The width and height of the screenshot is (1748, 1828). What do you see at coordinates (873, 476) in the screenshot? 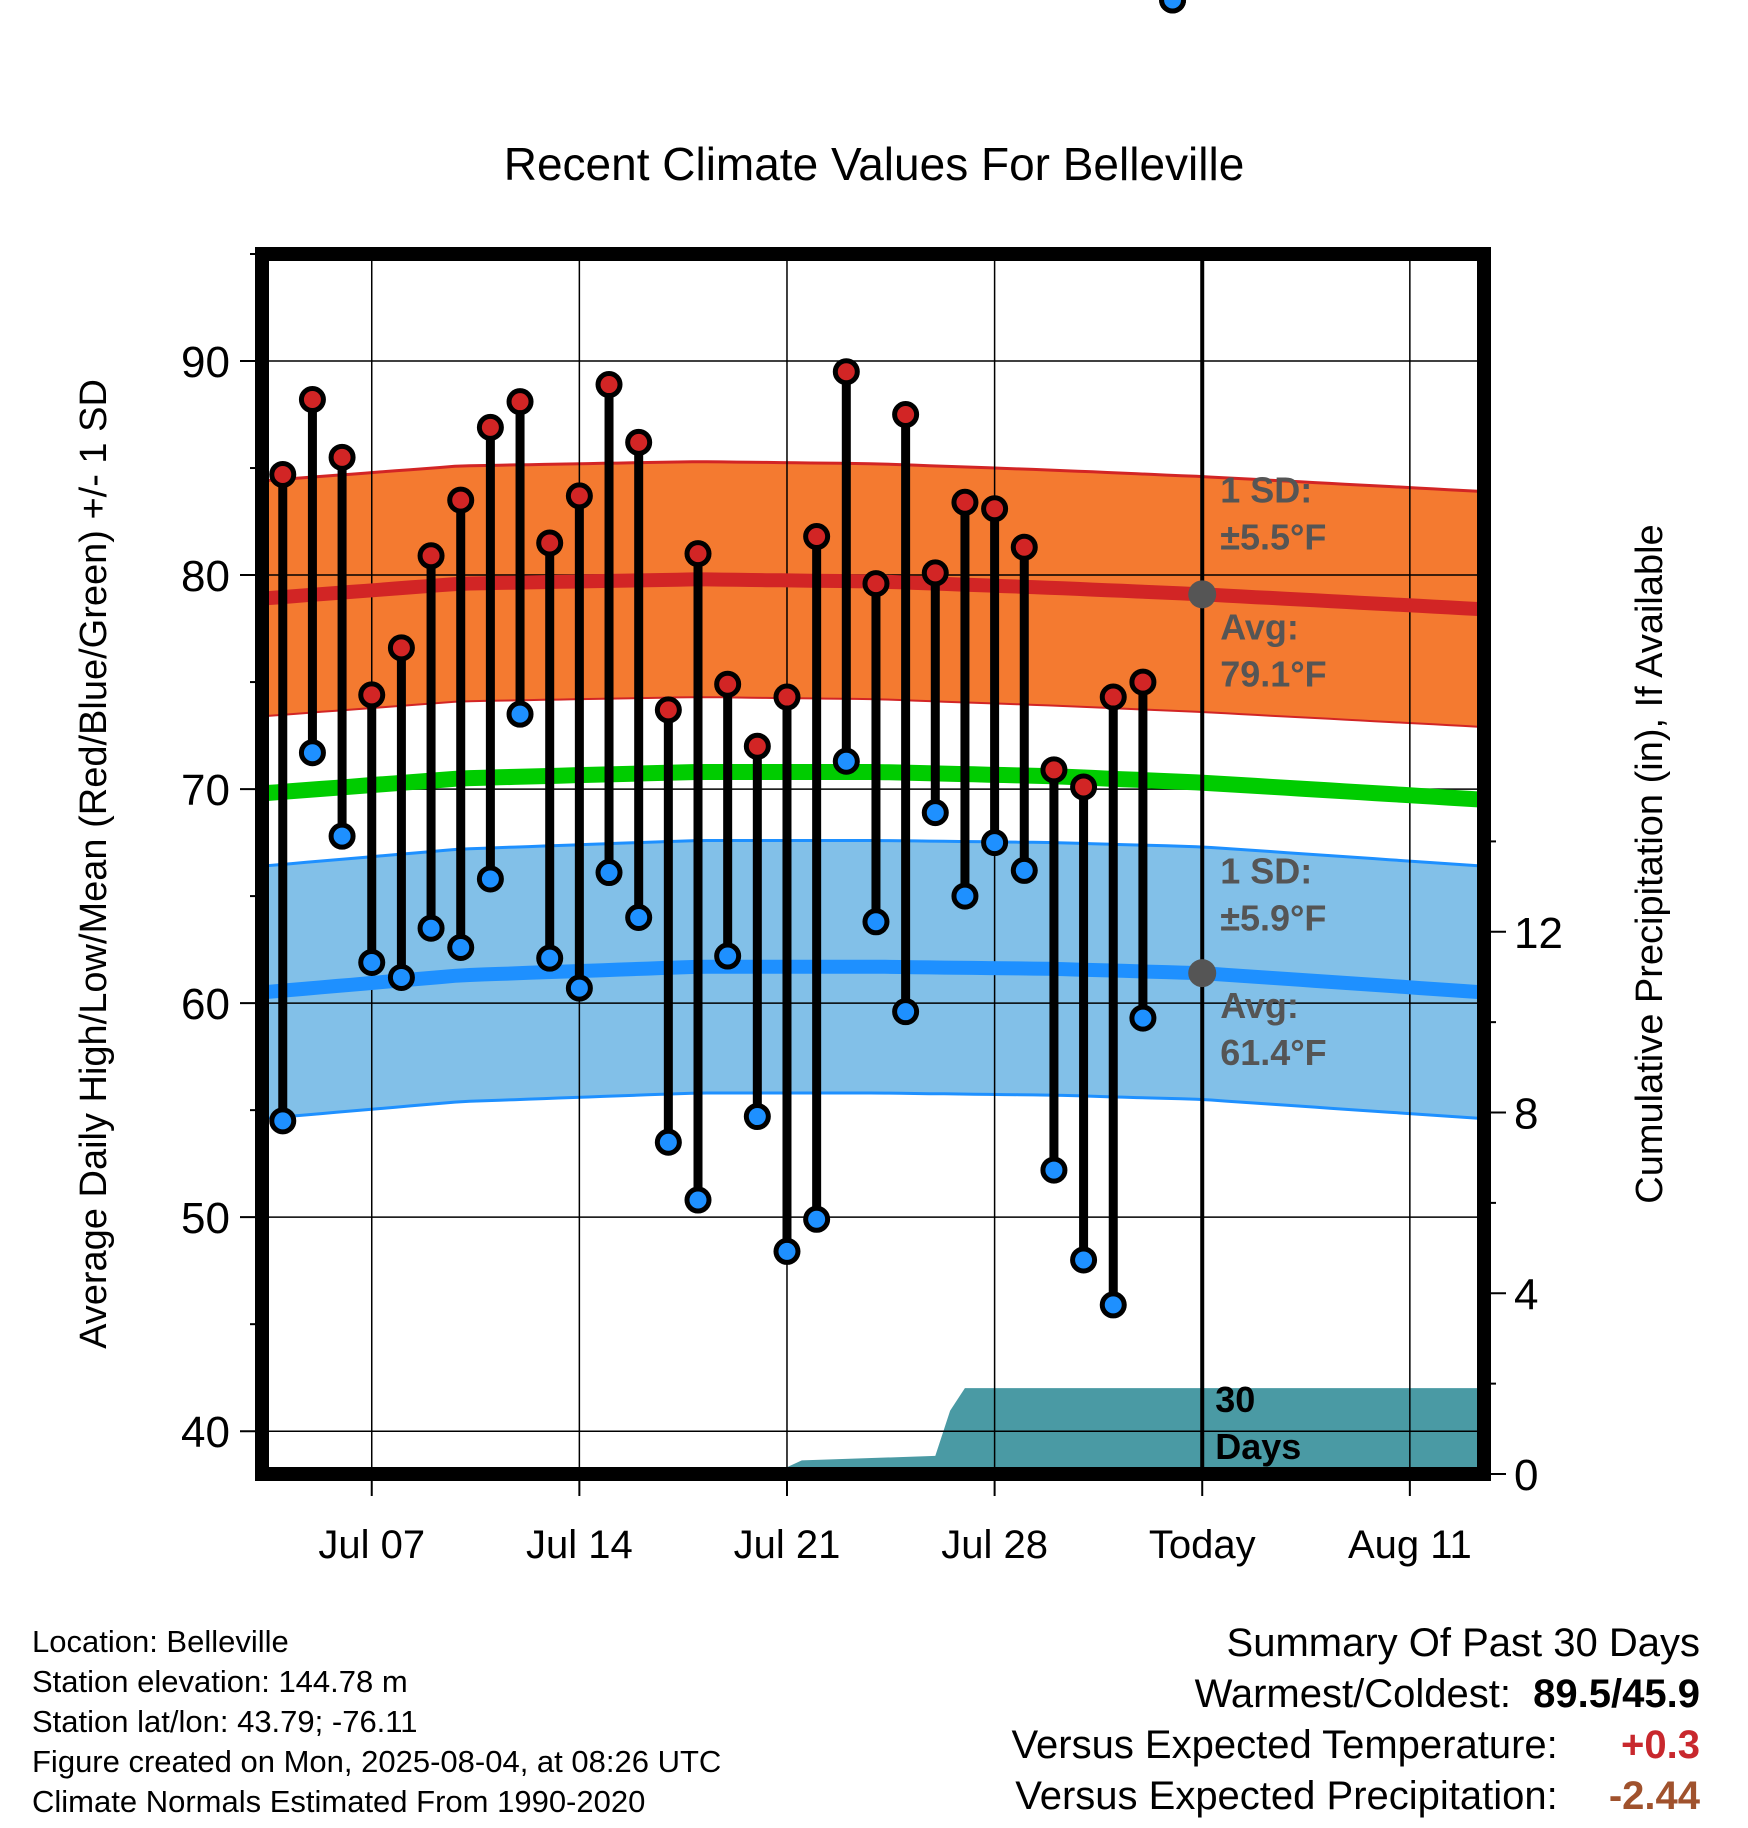
I see `normal-high-band-upper` at bounding box center [873, 476].